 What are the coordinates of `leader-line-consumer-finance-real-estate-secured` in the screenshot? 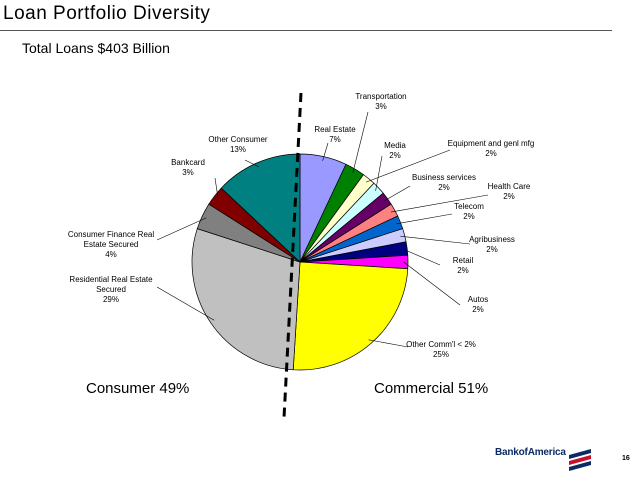 It's located at (181, 229).